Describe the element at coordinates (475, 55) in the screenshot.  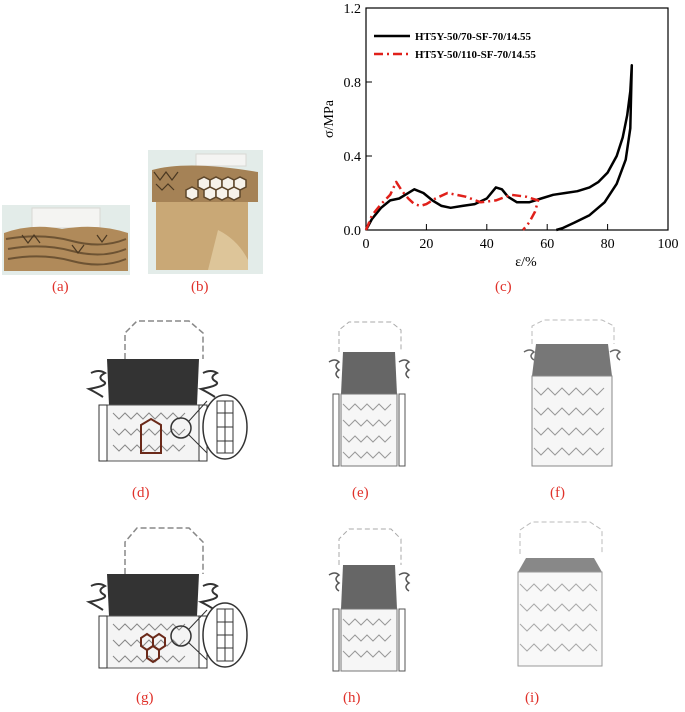
I see `legend-series-2: HT5Y-50/110-SF-70/14.55` at that location.